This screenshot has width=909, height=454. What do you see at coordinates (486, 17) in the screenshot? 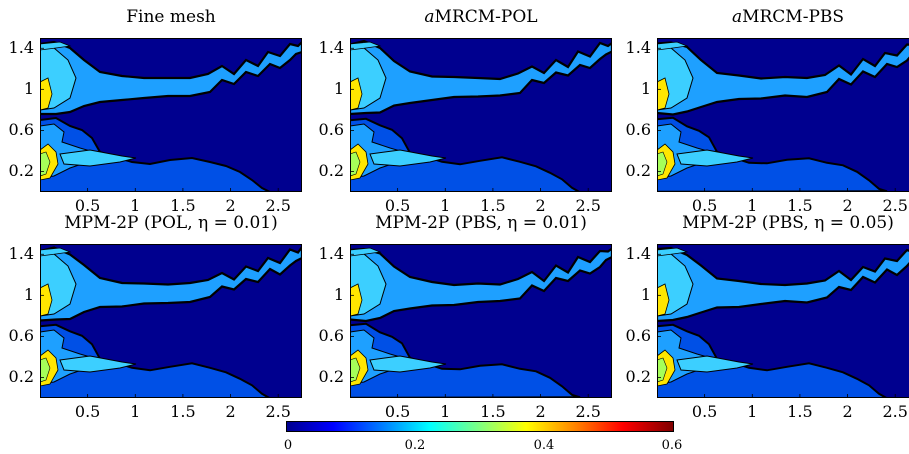
I see `panel-title-text: MRCM-POL` at bounding box center [486, 17].